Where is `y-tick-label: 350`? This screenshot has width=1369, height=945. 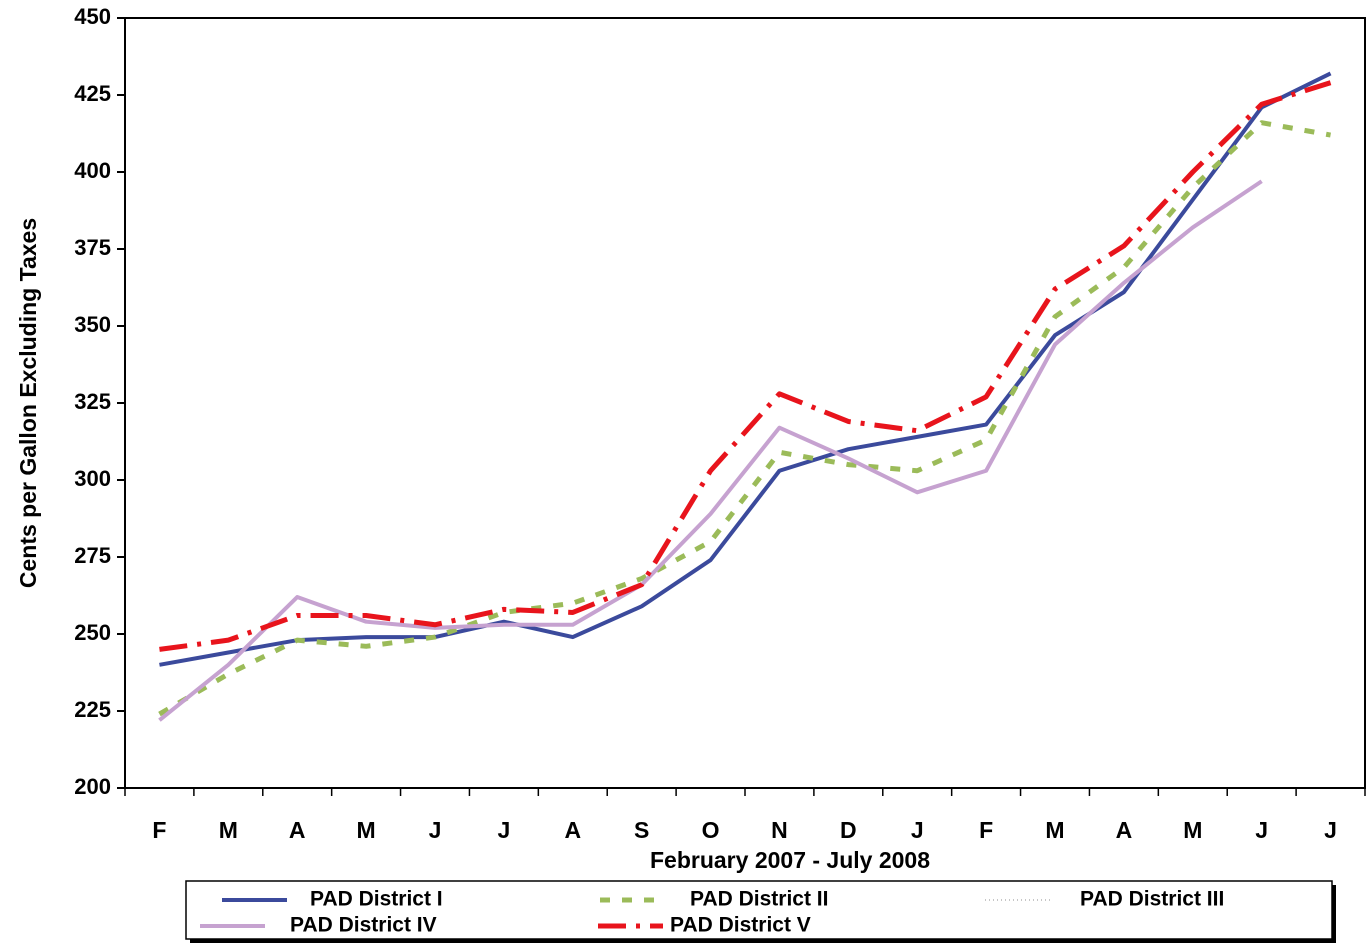
y-tick-label: 350 is located at coordinates (92, 324).